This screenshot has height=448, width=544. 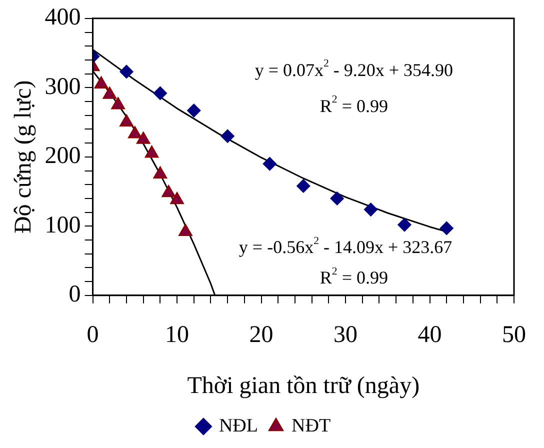 I want to click on y-tick-label: 0, so click(x=74, y=295).